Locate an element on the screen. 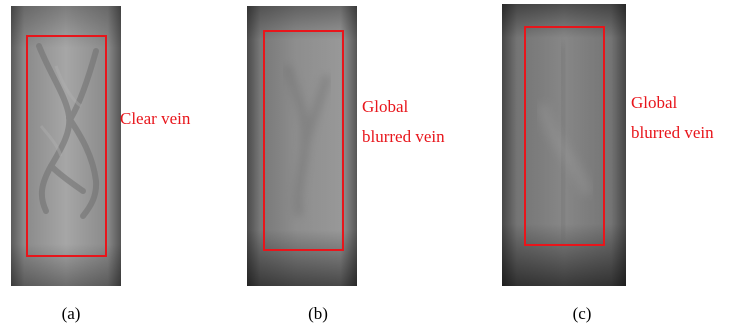 The width and height of the screenshot is (734, 329). panel-caption: (b) is located at coordinates (318, 313).